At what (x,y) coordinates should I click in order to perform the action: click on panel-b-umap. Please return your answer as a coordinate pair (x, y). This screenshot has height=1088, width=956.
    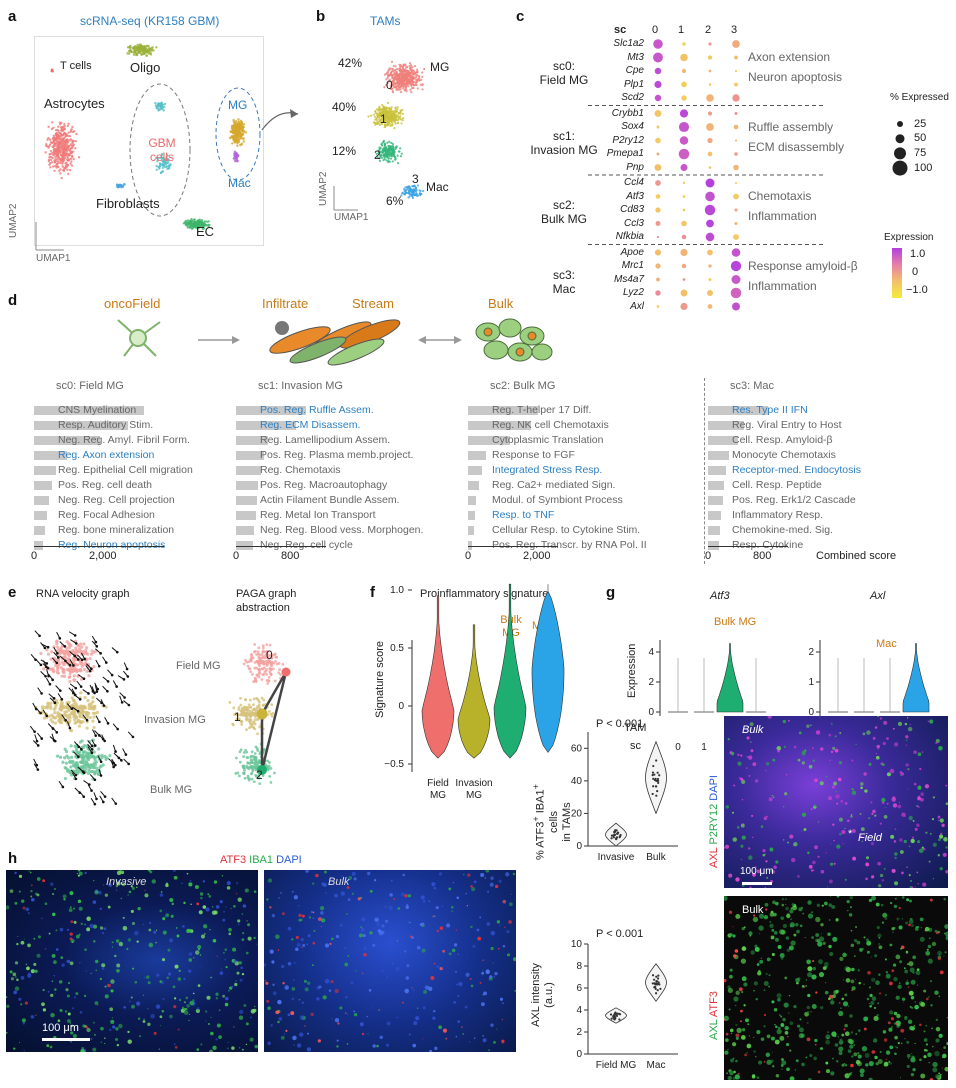
    Looking at the image, I should click on (379, 135).